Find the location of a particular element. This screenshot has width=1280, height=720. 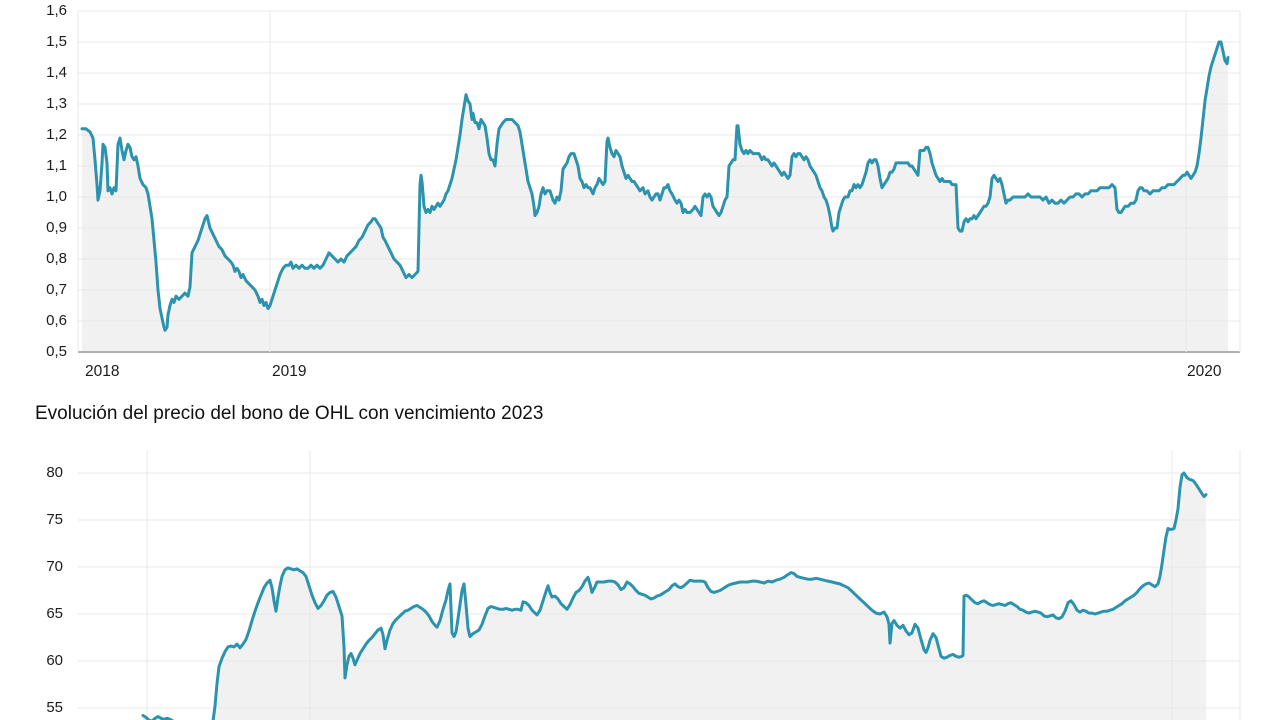

y-tick-label: 75 is located at coordinates (54, 519).